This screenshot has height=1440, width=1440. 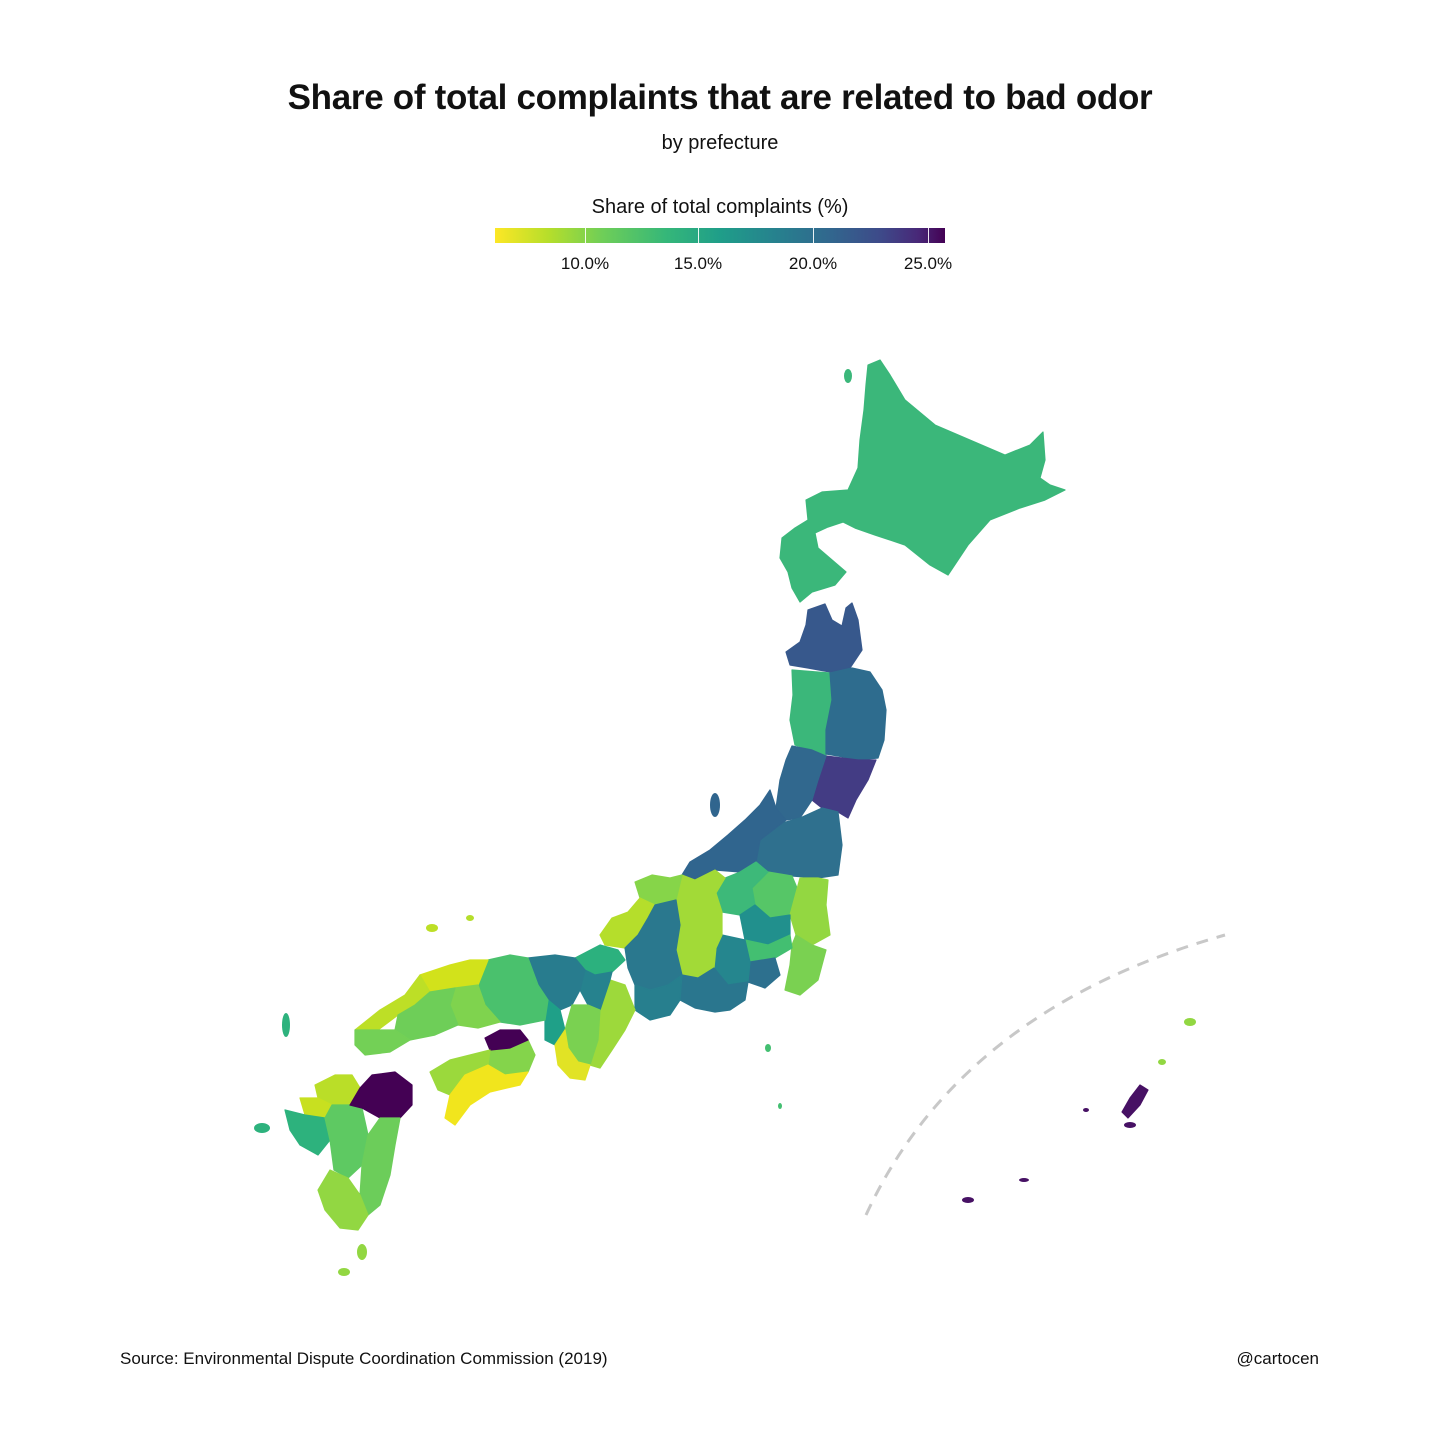 What do you see at coordinates (720, 143) in the screenshot?
I see `map-subtitle: by prefecture` at bounding box center [720, 143].